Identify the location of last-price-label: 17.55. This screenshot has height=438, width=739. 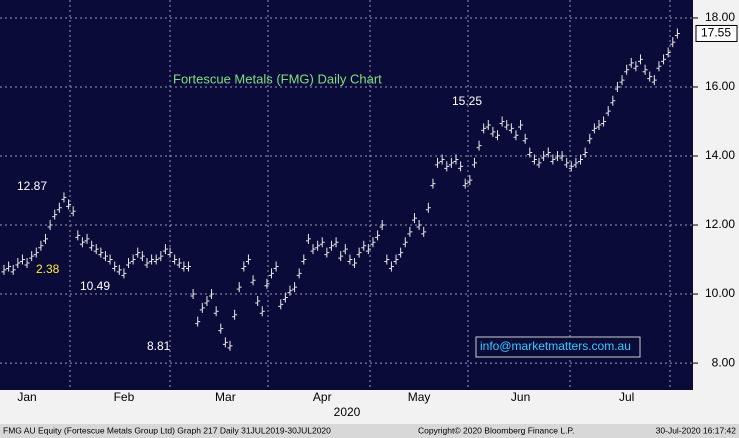
(716, 33).